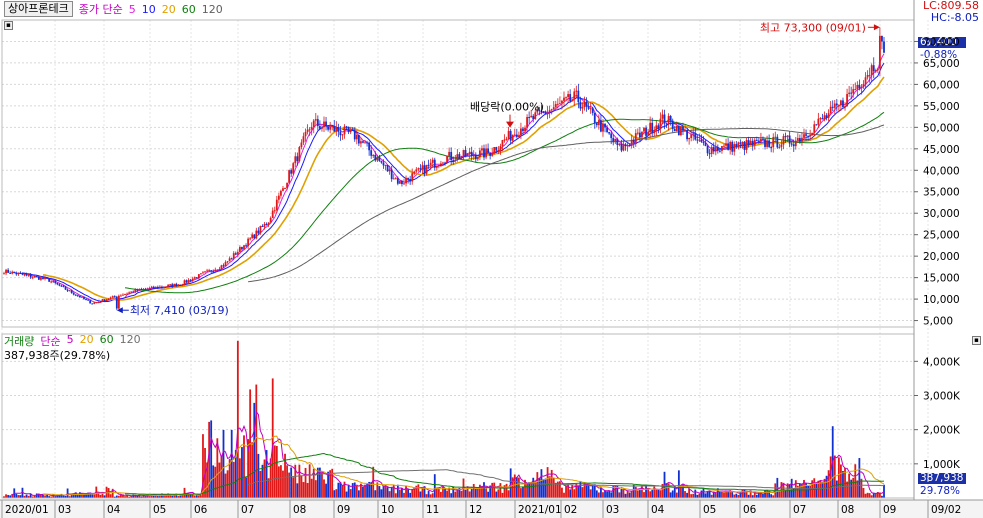 This screenshot has width=983, height=518. I want to click on volume-ma-period-60: 60, so click(106, 339).